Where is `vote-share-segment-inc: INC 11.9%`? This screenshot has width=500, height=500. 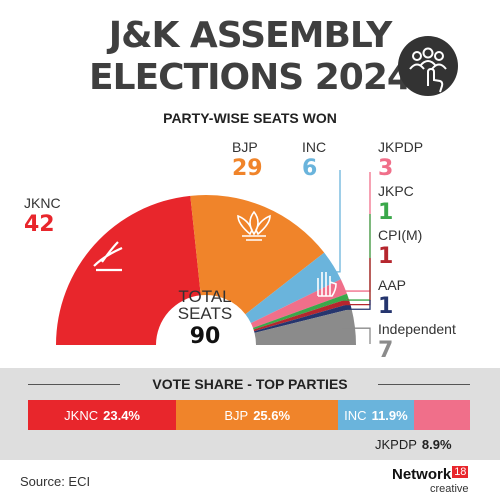 vote-share-segment-inc: INC 11.9% is located at coordinates (376, 415).